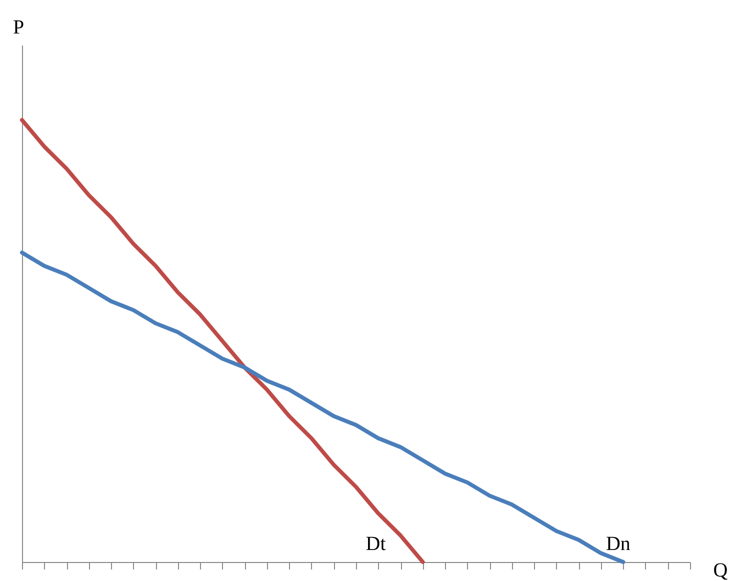 This screenshot has width=736, height=581. I want to click on y-axis-title: P, so click(18, 27).